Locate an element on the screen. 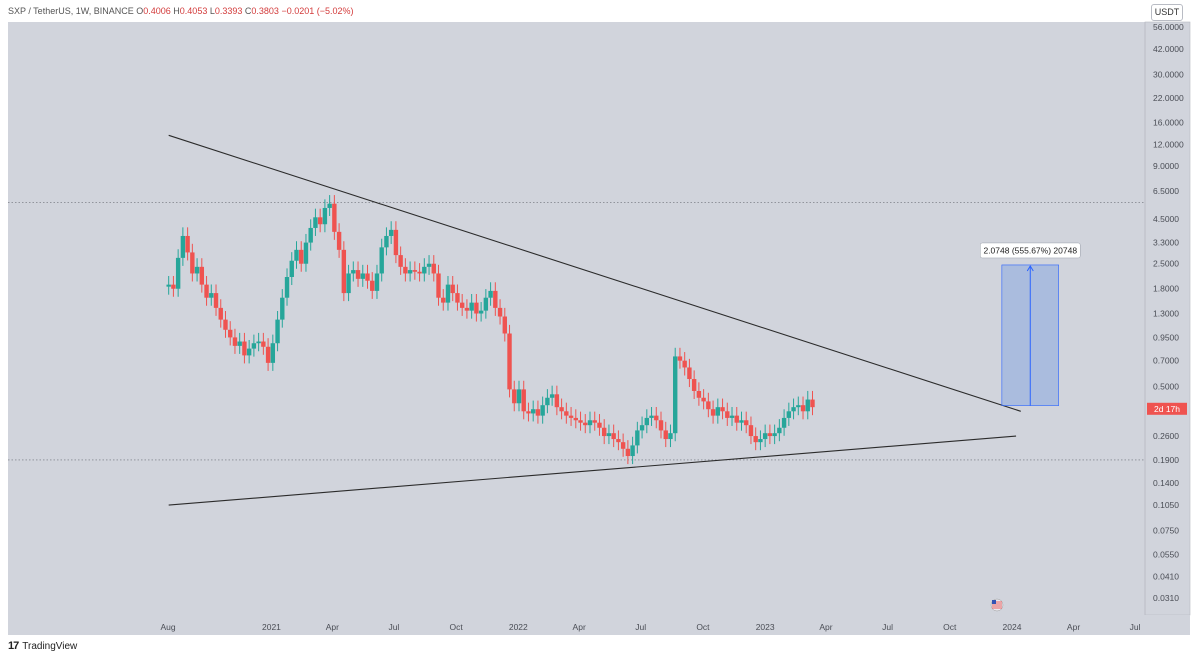 This screenshot has height=661, width=1200. y-tick-label: 12.0000 is located at coordinates (1168, 144).